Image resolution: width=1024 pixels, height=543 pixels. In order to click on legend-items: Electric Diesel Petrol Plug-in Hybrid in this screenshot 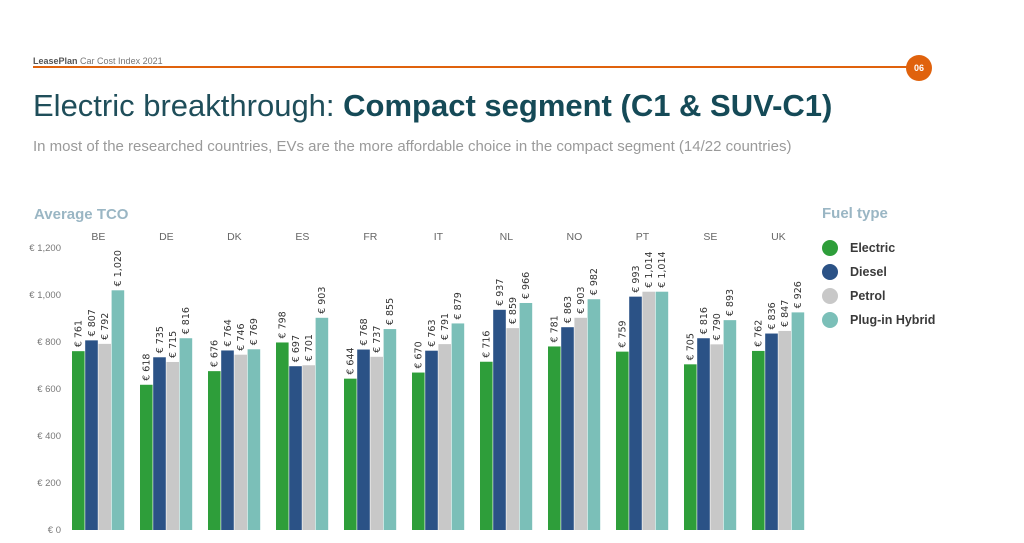, I will do `click(917, 284)`.